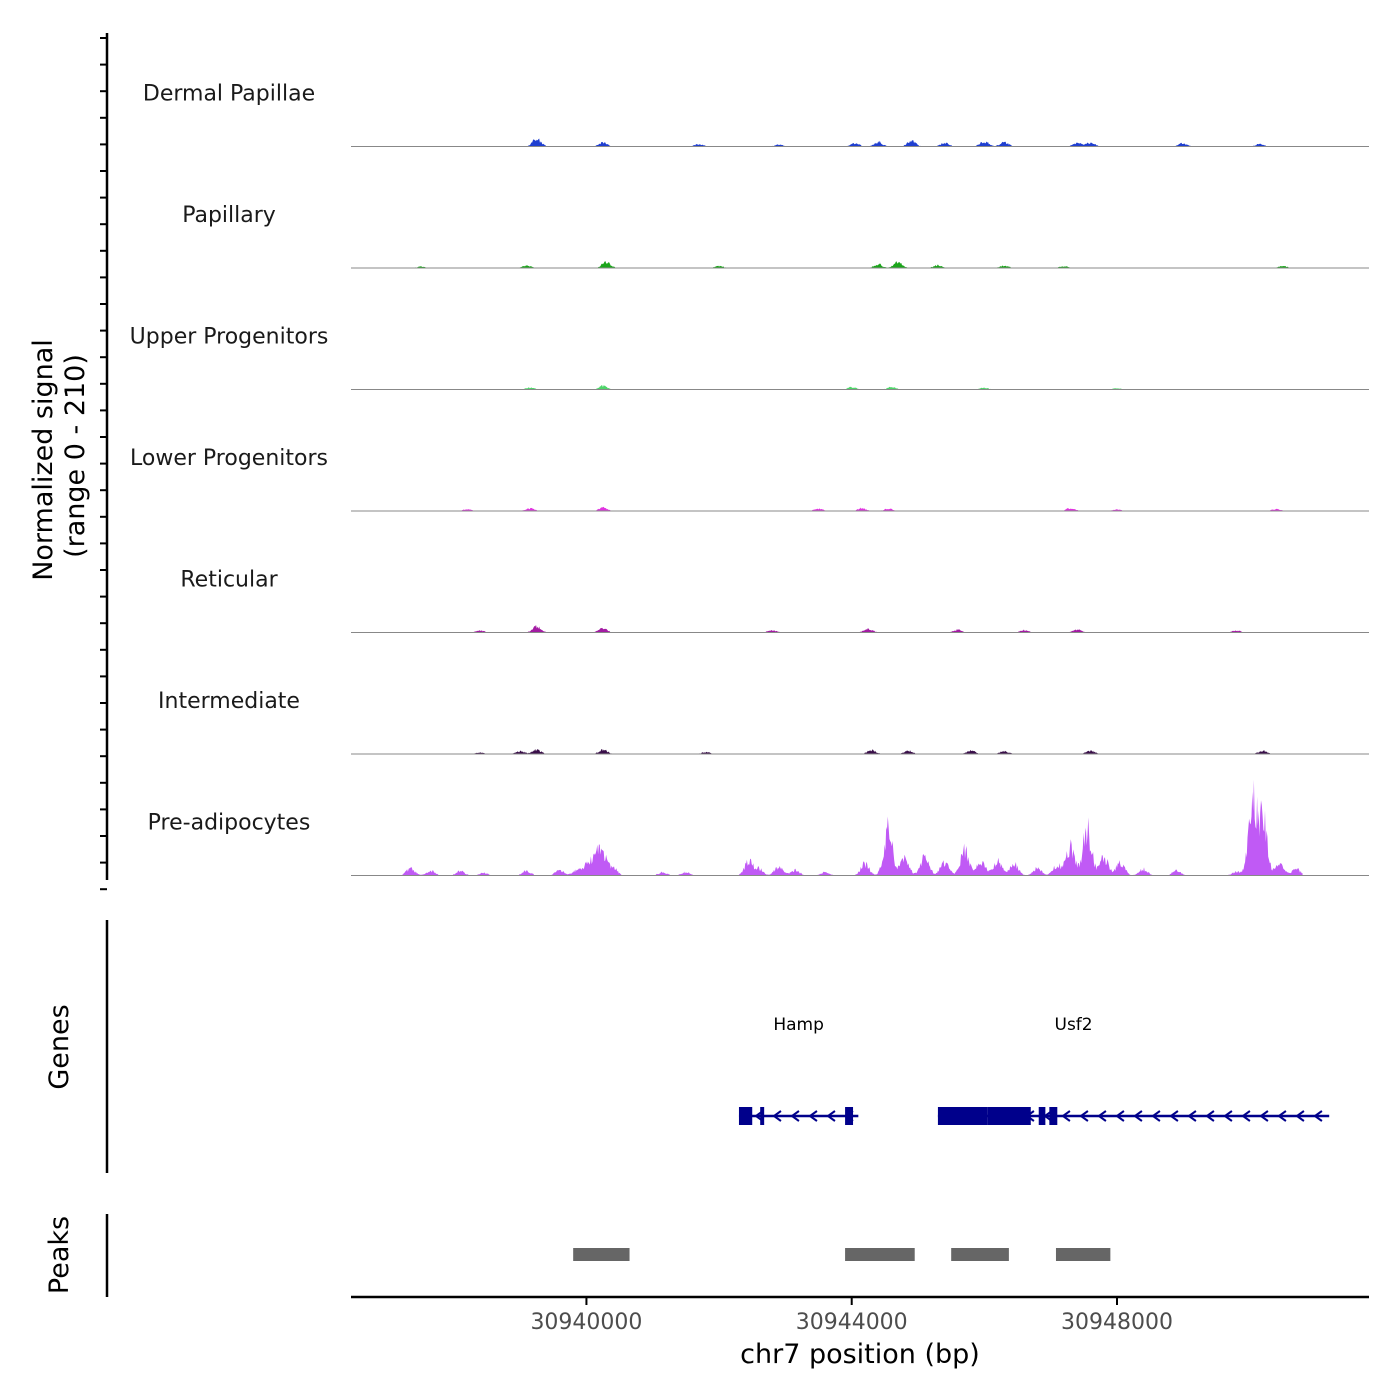 The height and width of the screenshot is (1400, 1400). I want to click on signal-y-ticks, so click(103, 464).